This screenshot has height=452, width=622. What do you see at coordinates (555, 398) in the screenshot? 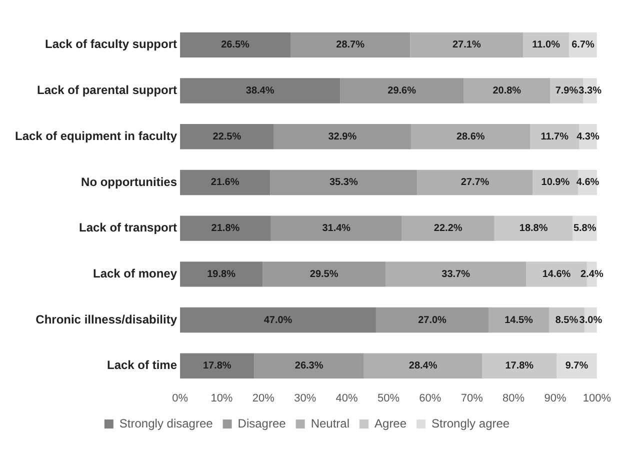
I see `x-tick-label: 90%` at bounding box center [555, 398].